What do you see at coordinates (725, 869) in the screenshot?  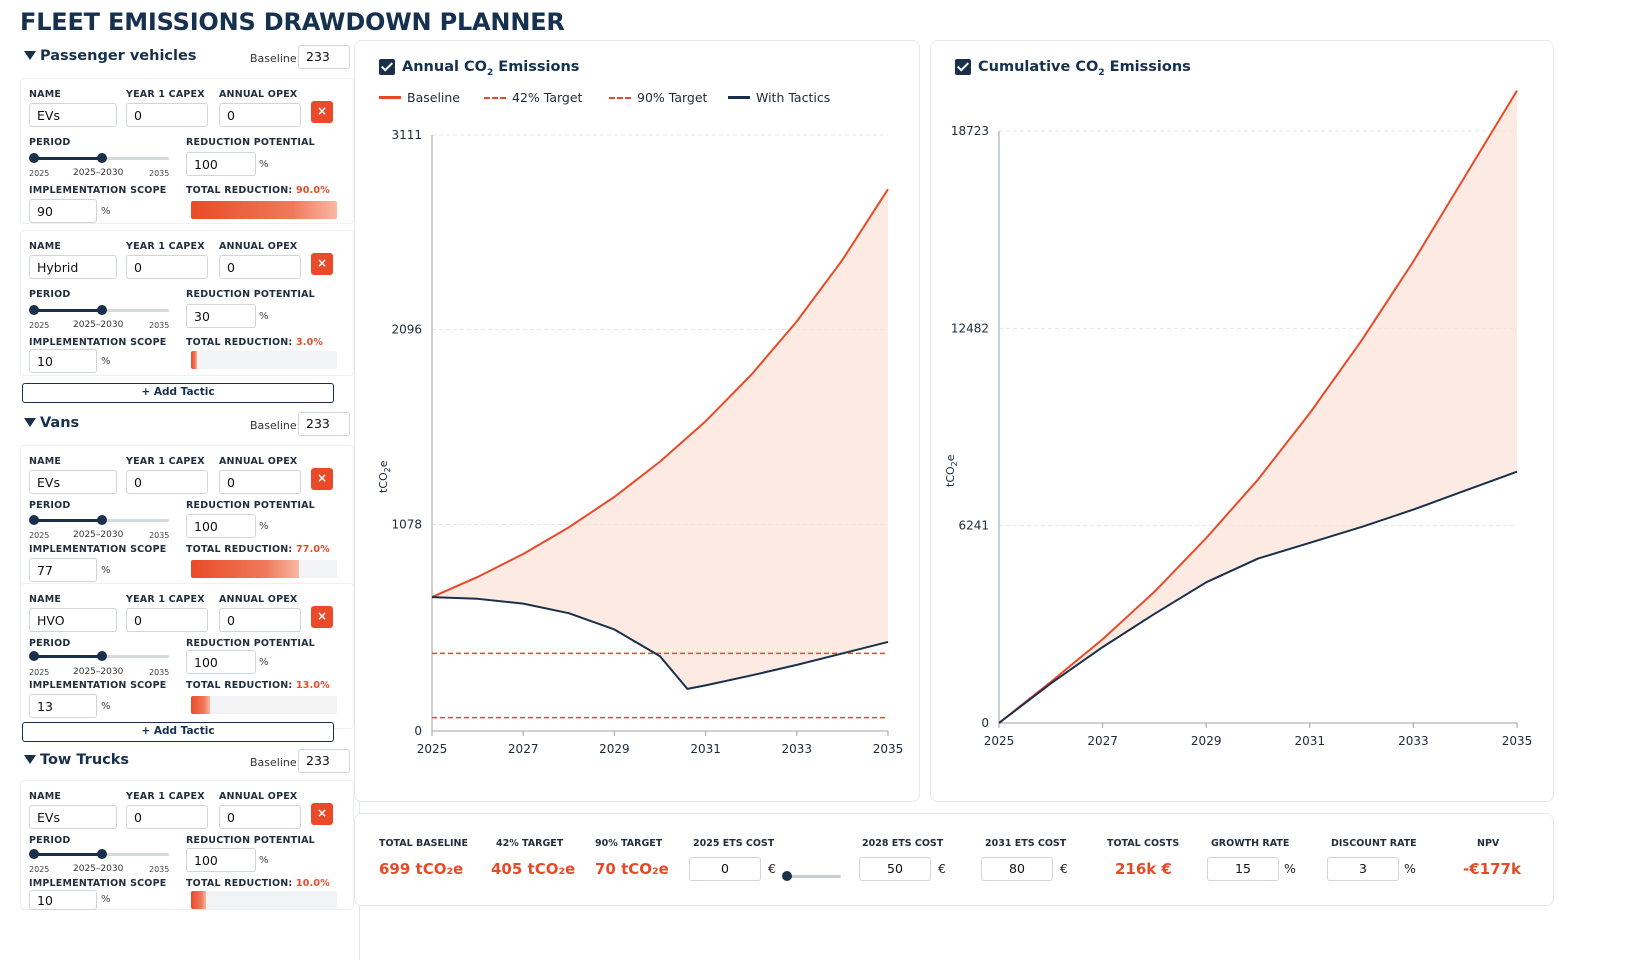 I see `ets2025-input: 0` at bounding box center [725, 869].